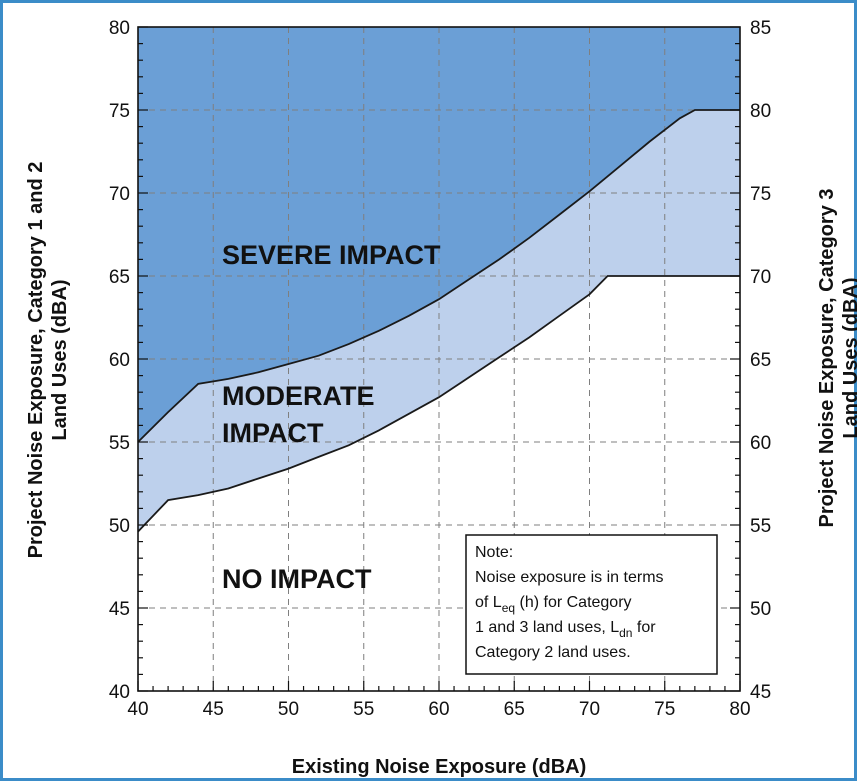 The image size is (857, 781). I want to click on y-tick-label: 80, so click(119, 28).